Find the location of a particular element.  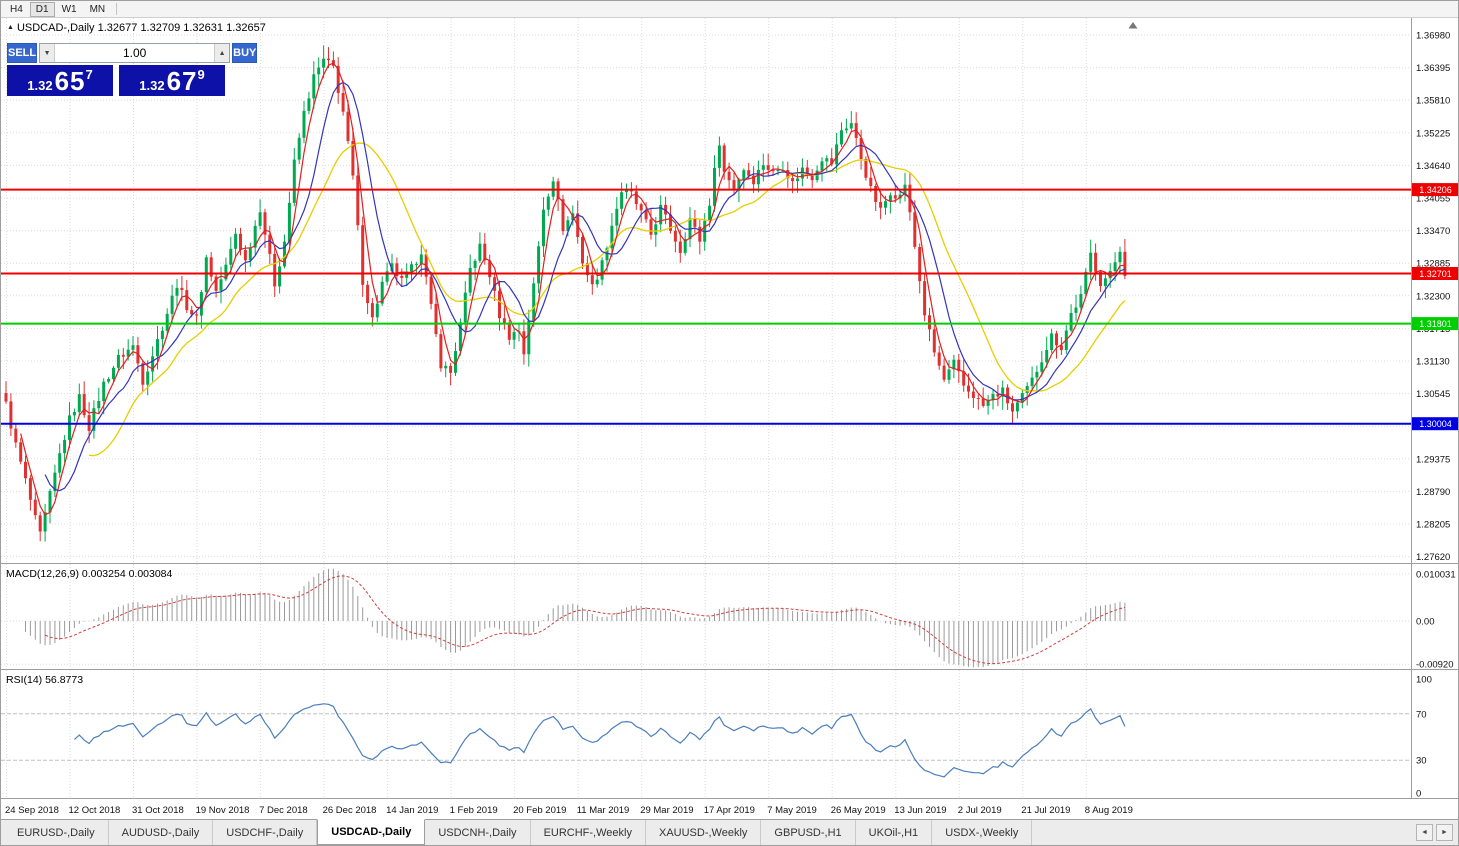

hline-price-tag-label: 1.30004 is located at coordinates (1435, 424).